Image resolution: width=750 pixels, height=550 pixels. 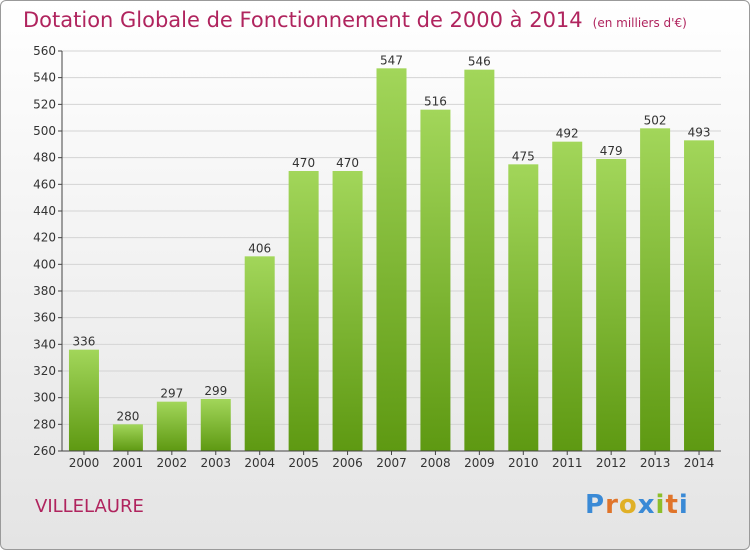 What do you see at coordinates (44, 451) in the screenshot?
I see `y-tick-label: 260` at bounding box center [44, 451].